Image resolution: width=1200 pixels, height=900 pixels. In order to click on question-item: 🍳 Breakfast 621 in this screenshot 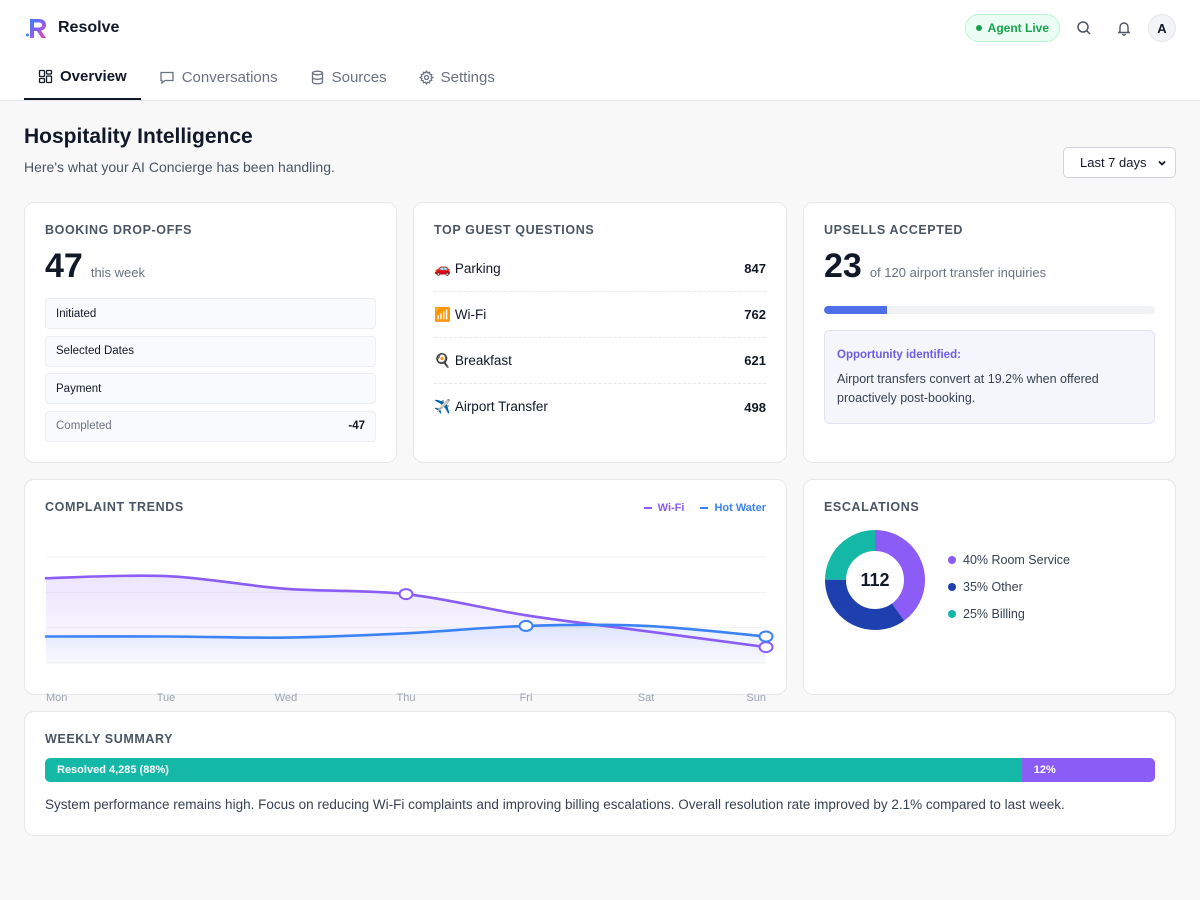, I will do `click(600, 361)`.